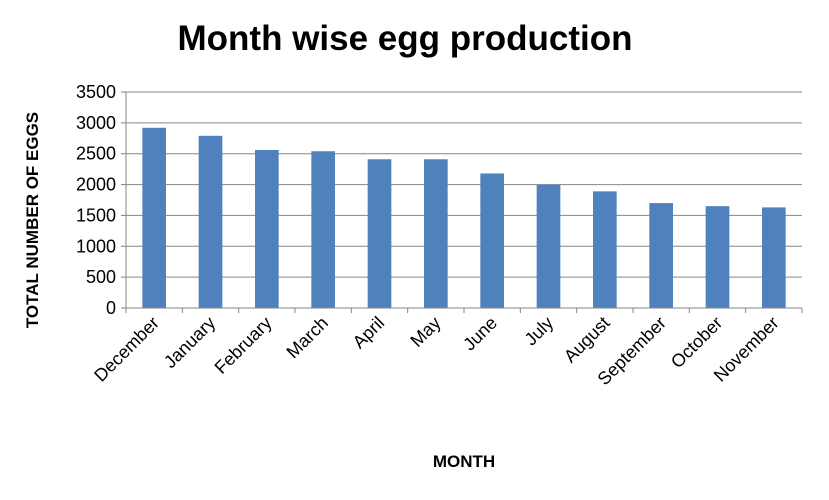  Describe the element at coordinates (96, 215) in the screenshot. I see `y-tick-label: 1500` at that location.